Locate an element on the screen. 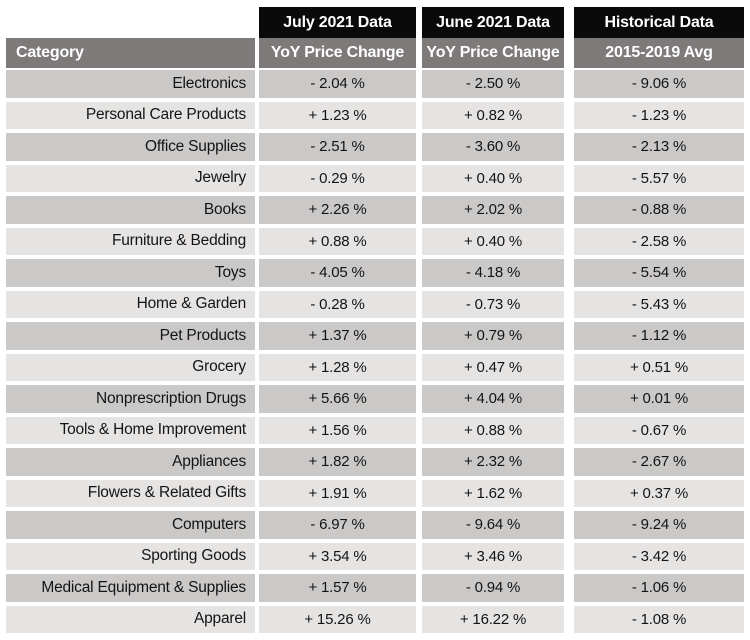 Image resolution: width=750 pixels, height=640 pixels. july-value-cell: + 1.23 % is located at coordinates (337, 115).